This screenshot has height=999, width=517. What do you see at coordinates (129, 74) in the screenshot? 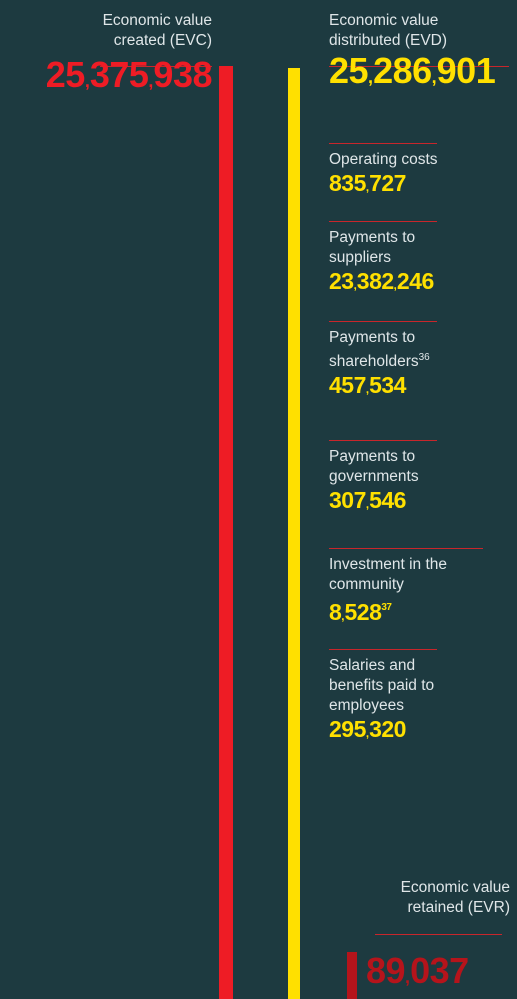
I see `evc-value: 25,375,938` at bounding box center [129, 74].